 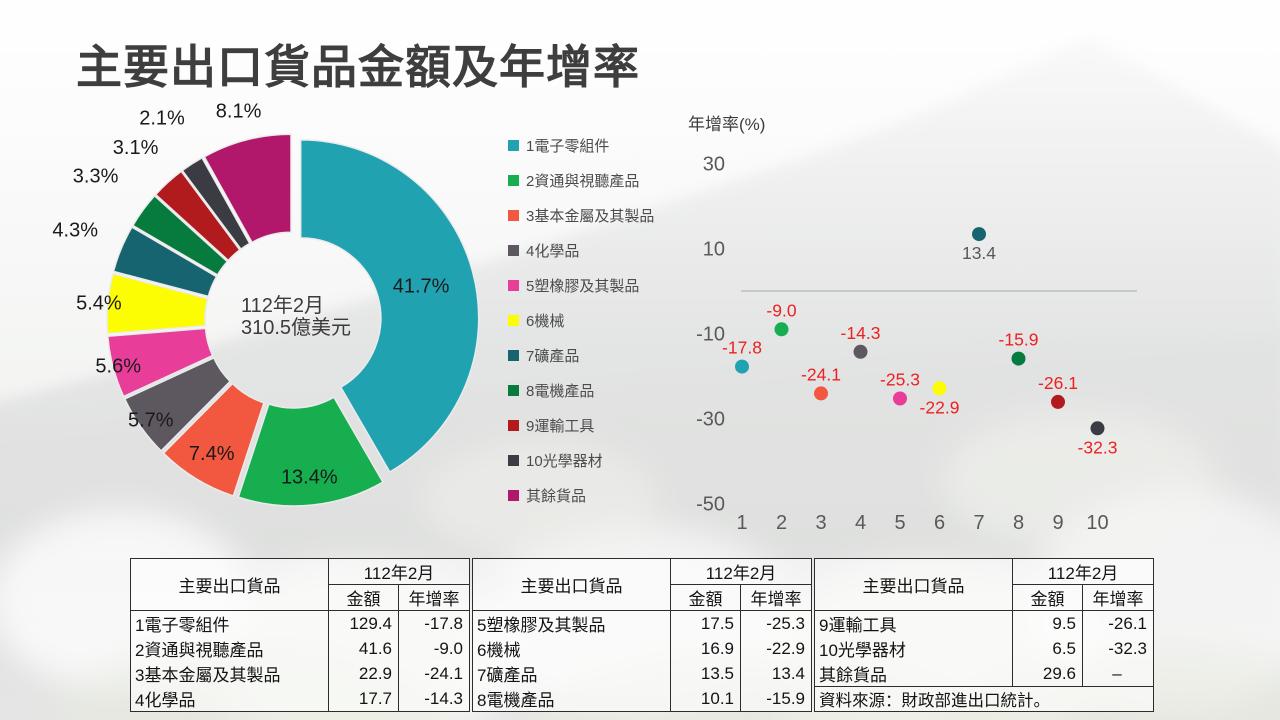 I want to click on legend-item-label: 10光學器材, so click(x=564, y=461).